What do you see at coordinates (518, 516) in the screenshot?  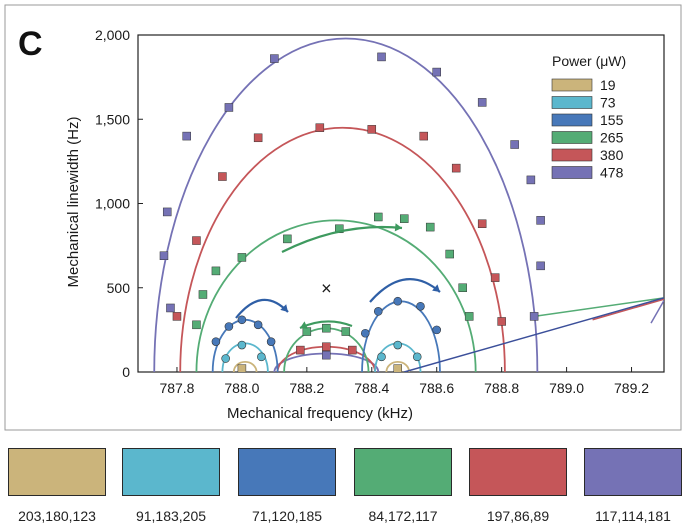 I see `color-swatch-label: 197,86,89` at bounding box center [518, 516].